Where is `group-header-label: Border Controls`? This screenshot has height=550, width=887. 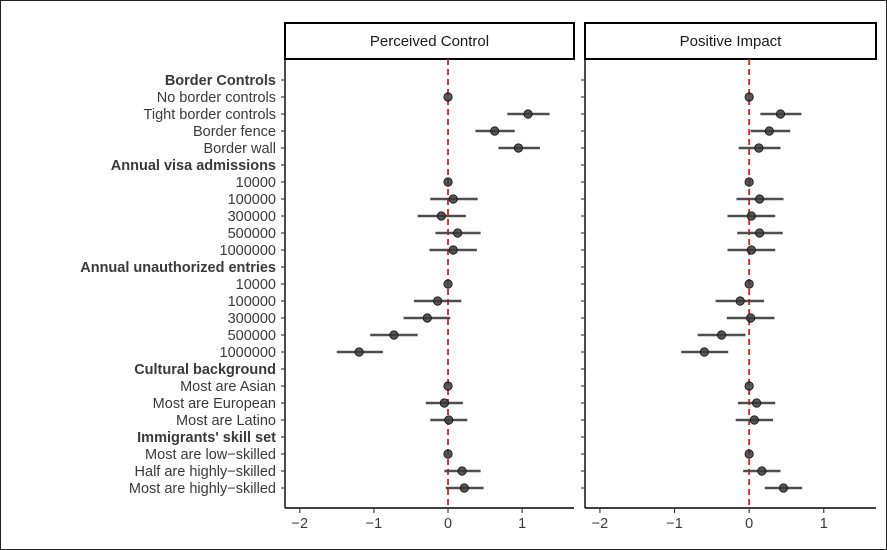 group-header-label: Border Controls is located at coordinates (220, 81).